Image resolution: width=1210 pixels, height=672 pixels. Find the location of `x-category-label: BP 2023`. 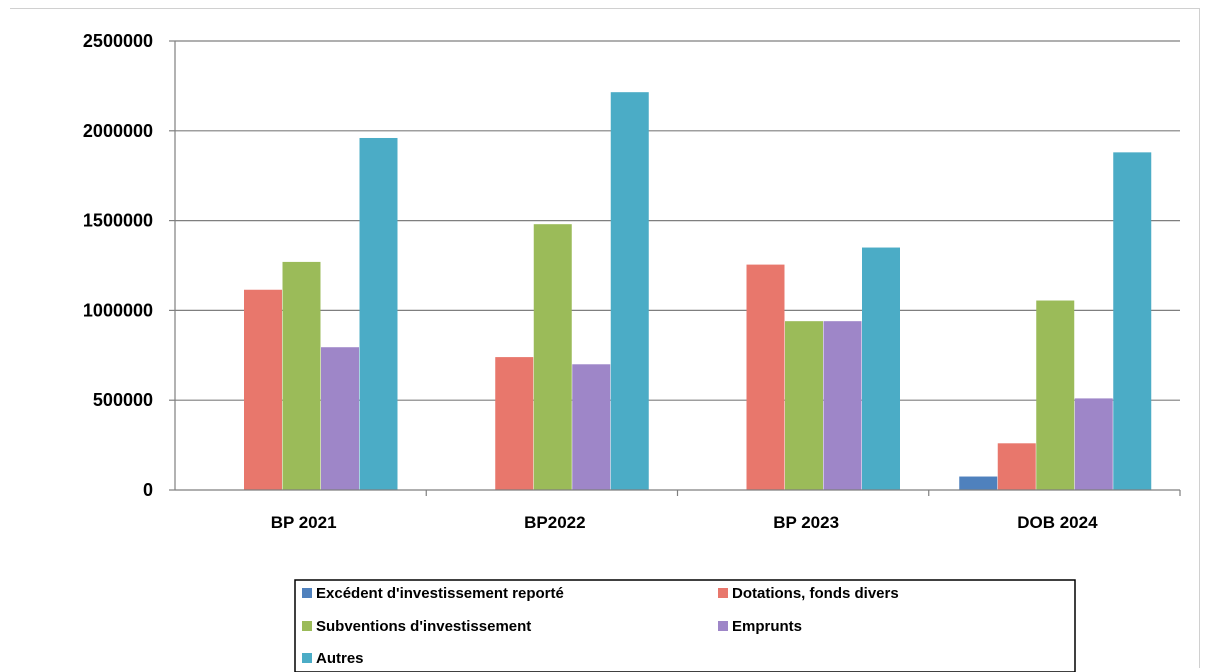

x-category-label: BP 2023 is located at coordinates (806, 522).